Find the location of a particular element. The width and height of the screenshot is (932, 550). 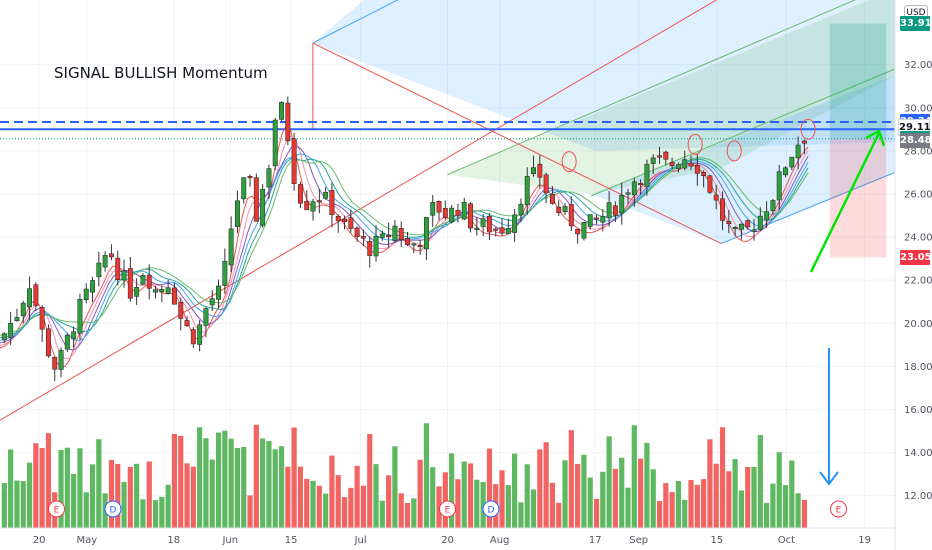

price-tick-label: 32.00 is located at coordinates (918, 65).